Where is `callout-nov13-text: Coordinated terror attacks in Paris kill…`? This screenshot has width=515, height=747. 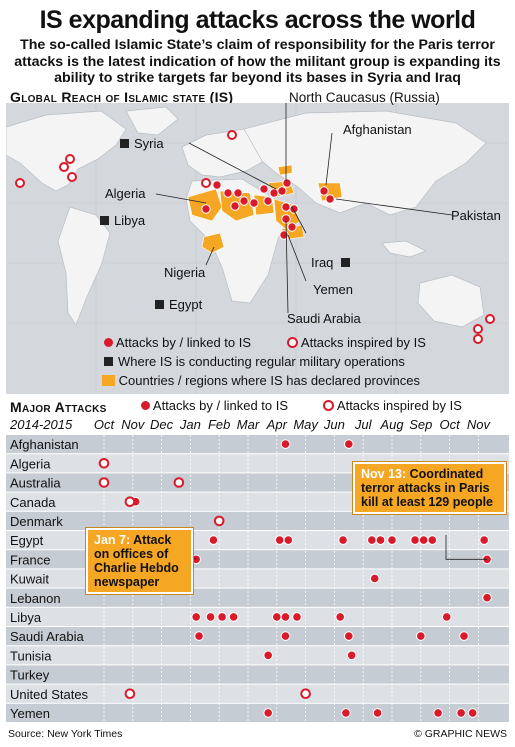
callout-nov13-text: Coordinated terror attacks in Paris kill… is located at coordinates (427, 488).